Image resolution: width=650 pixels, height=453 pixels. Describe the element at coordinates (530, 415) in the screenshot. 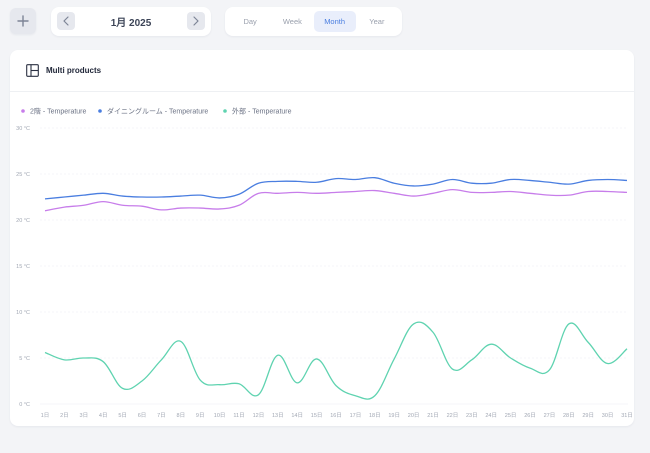

I see `x-tick-label: 26日` at that location.